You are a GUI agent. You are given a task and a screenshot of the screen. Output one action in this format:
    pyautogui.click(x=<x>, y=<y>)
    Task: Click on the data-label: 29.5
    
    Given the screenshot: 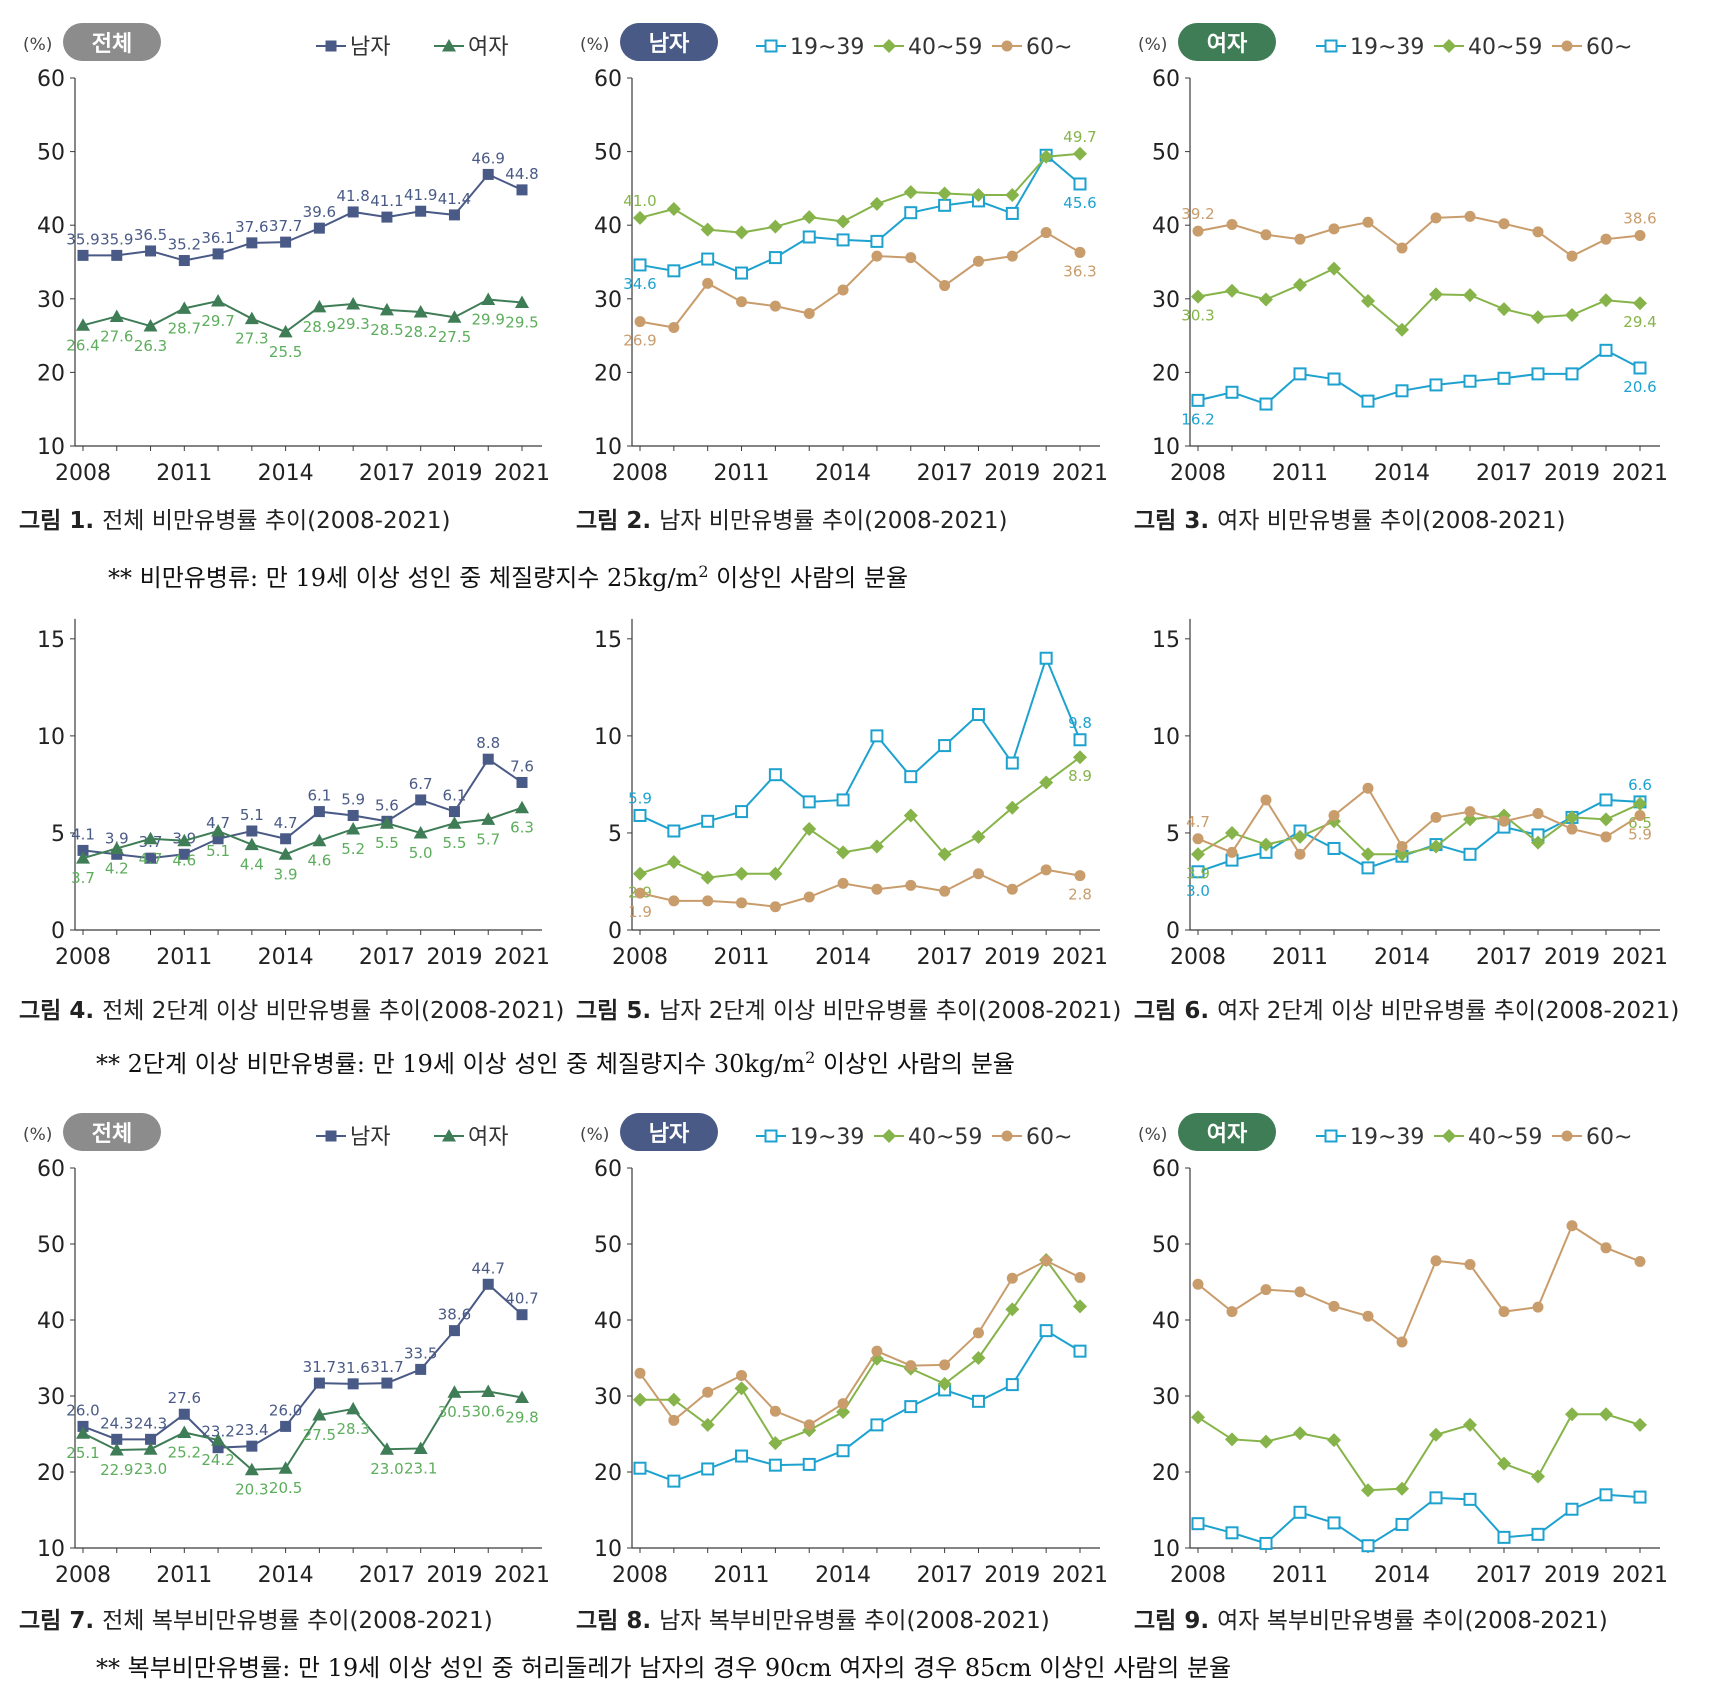 What is the action you would take?
    pyautogui.click(x=521, y=322)
    